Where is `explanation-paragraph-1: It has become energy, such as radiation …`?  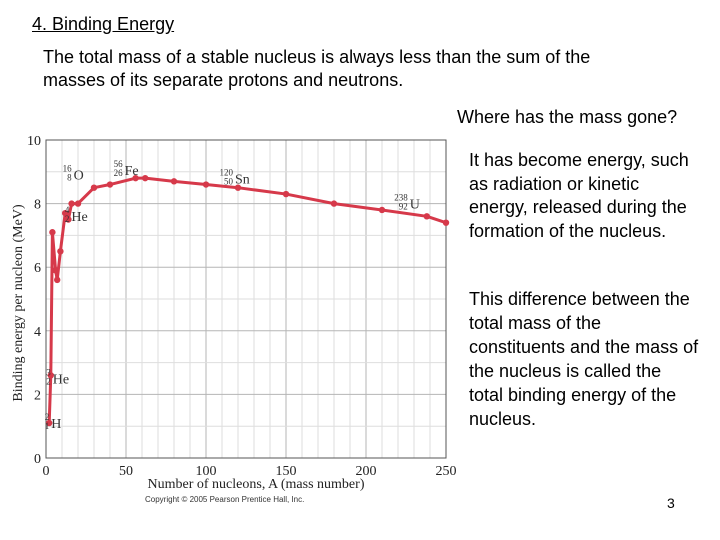 explanation-paragraph-1: It has become energy, such as radiation … is located at coordinates (579, 195).